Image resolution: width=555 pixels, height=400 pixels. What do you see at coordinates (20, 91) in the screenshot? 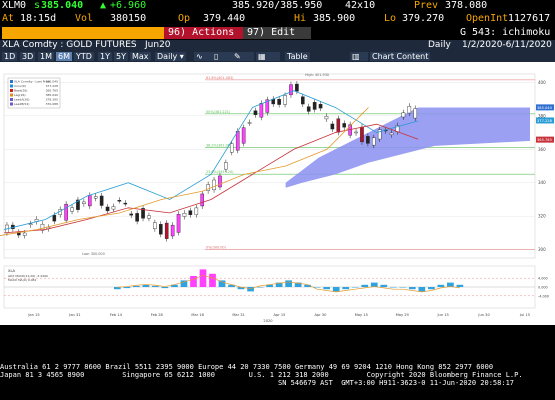
I see `legend-label: Base(26)` at bounding box center [20, 91].